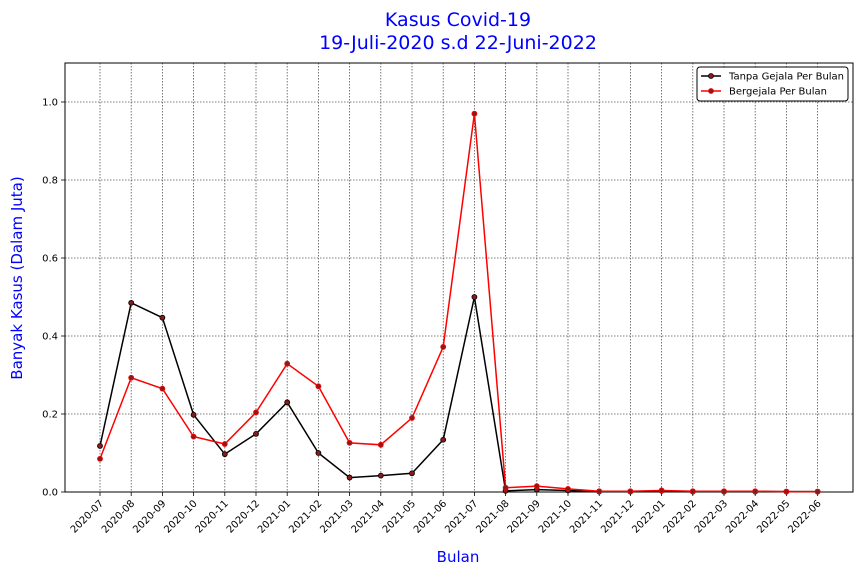 This screenshot has height=576, width=864. I want to click on x-tick-label: 2021-12, so click(617, 516).